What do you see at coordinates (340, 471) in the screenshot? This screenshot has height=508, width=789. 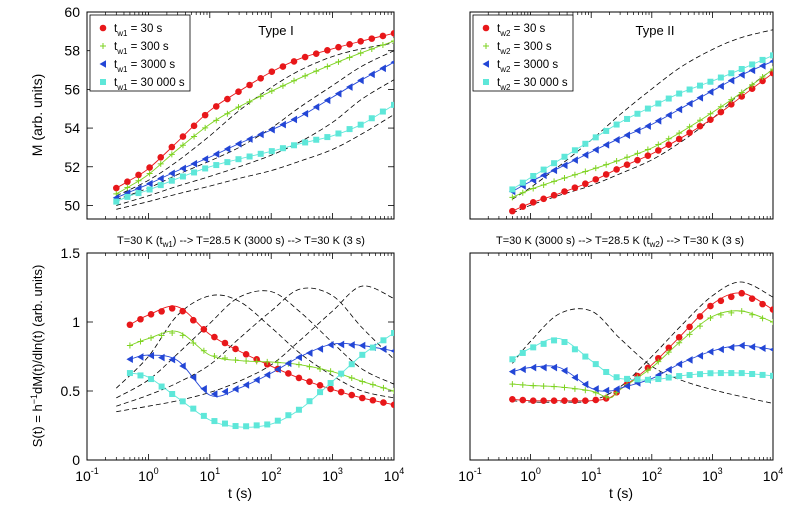 I see `x-tick-label-exponent: 3` at bounding box center [340, 471].